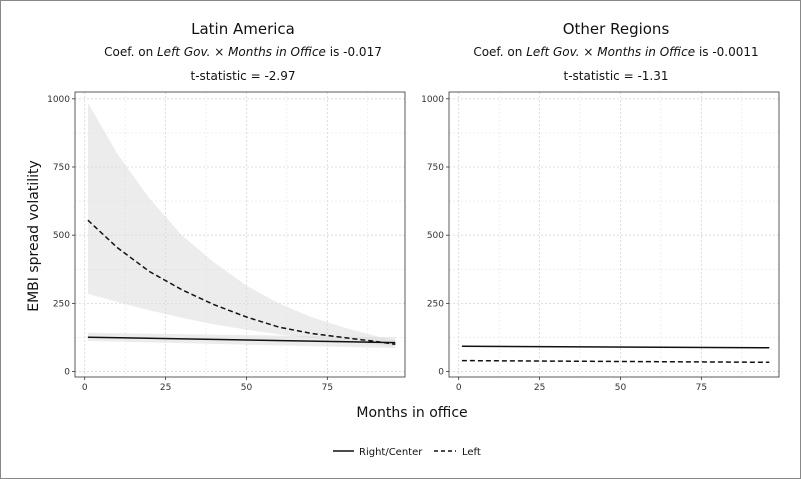 The height and width of the screenshot is (479, 801). Describe the element at coordinates (727, 52) in the screenshot. I see `coef-suffix: is -0.0011` at that location.